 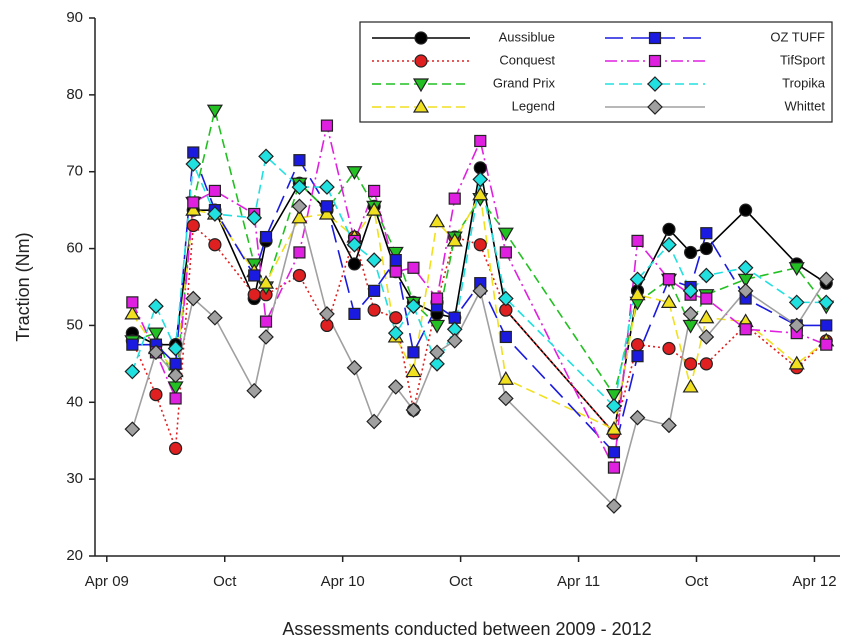 What do you see at coordinates (74, 478) in the screenshot?
I see `y-tick-label: 30` at bounding box center [74, 478].